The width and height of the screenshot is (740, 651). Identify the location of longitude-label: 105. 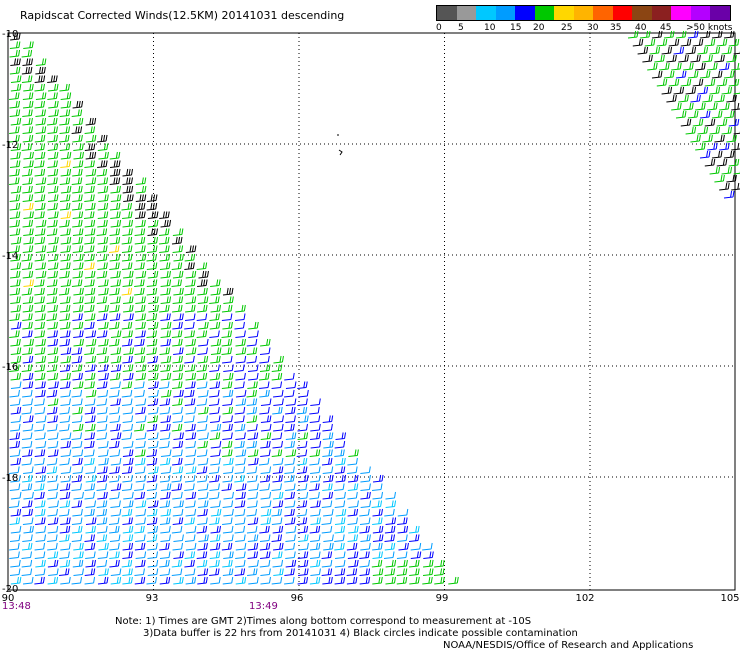
(729, 598).